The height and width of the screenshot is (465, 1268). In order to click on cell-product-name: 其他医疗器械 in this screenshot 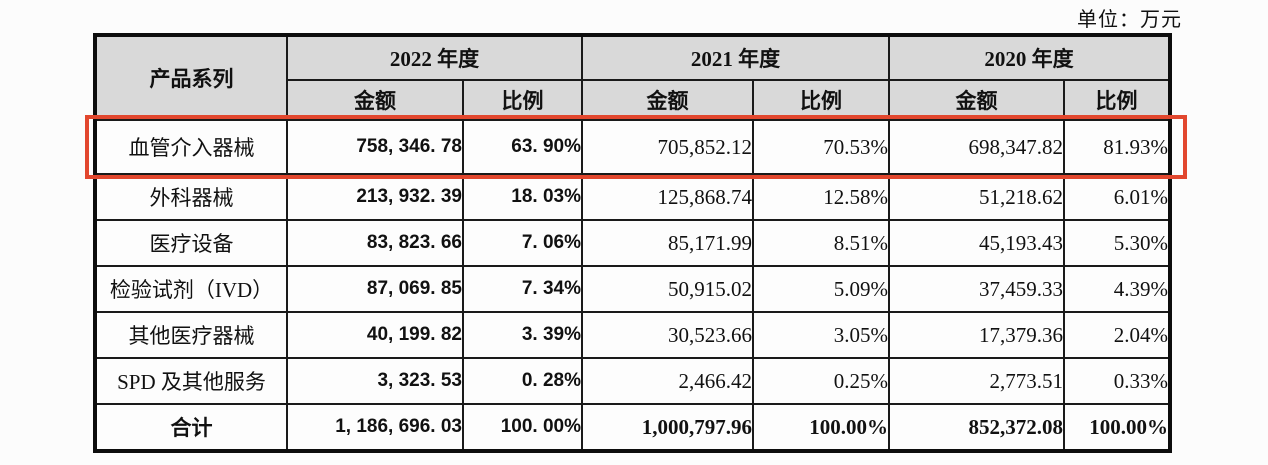, I will do `click(191, 335)`.